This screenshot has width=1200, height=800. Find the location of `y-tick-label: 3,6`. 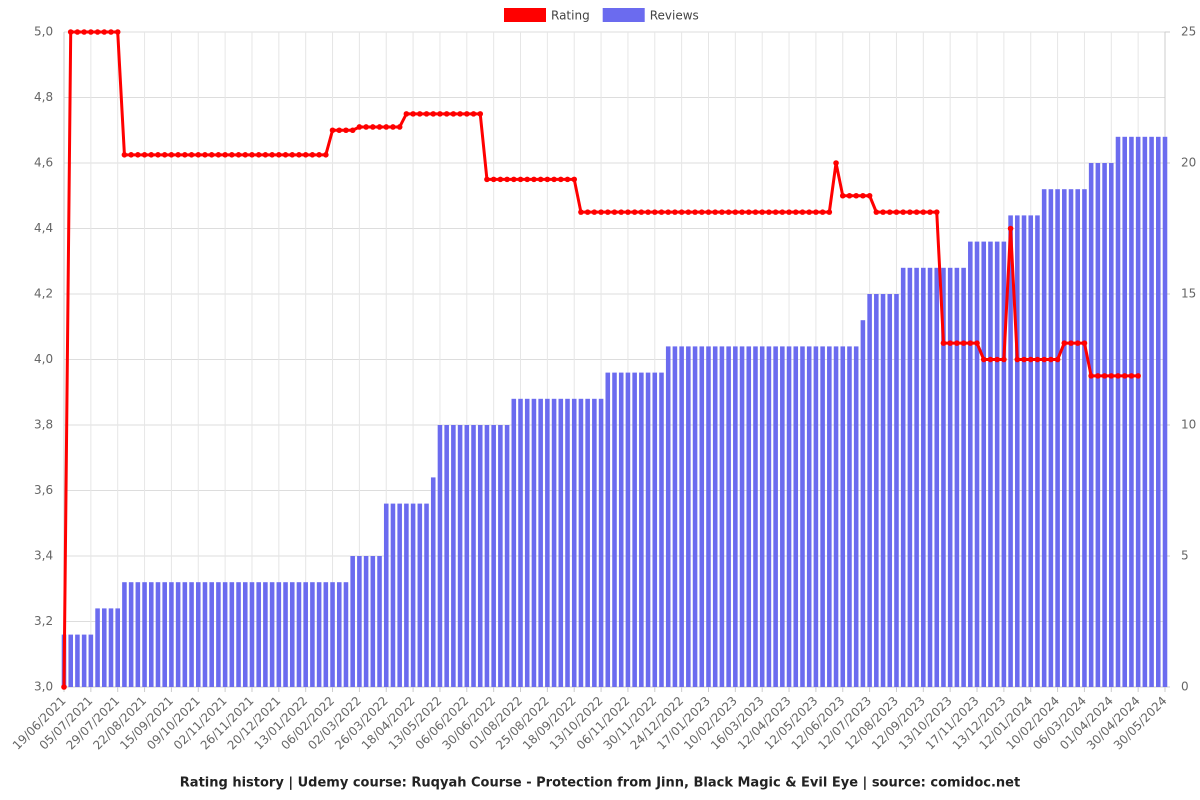

y-tick-label: 3,6 is located at coordinates (43, 490).